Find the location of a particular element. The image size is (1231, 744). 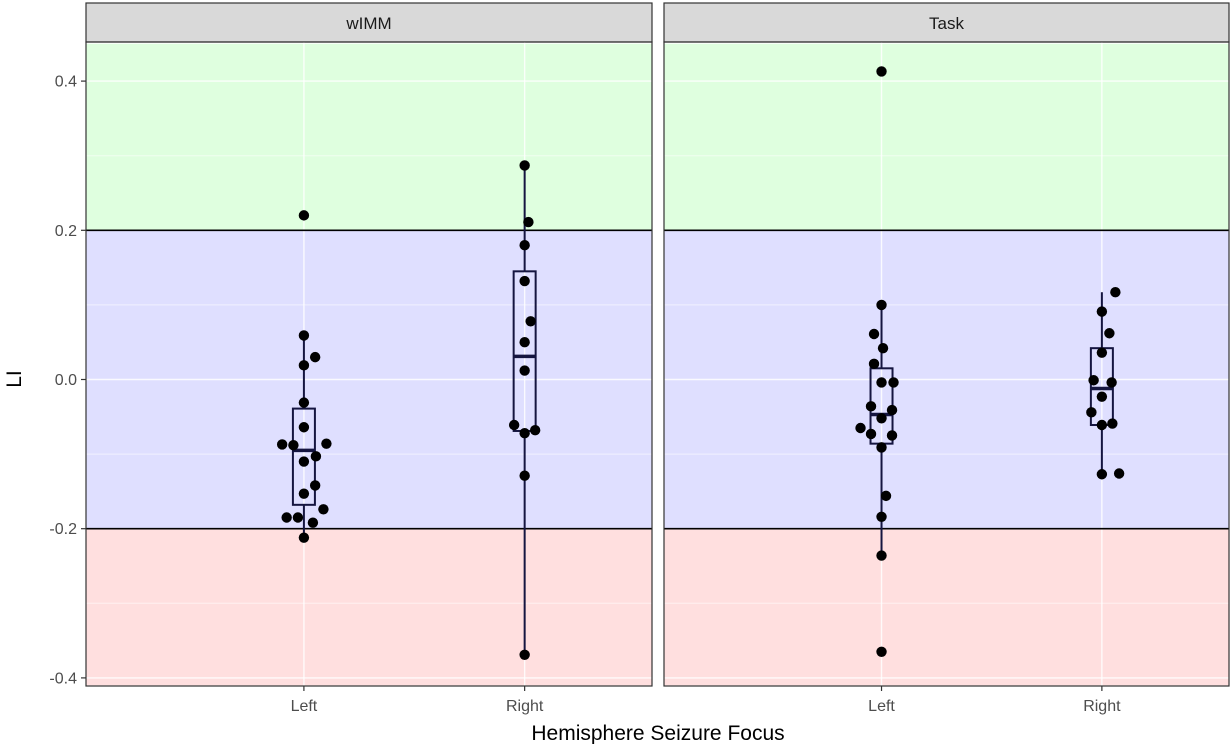

y-tick-label: -0.2 is located at coordinates (63, 529).